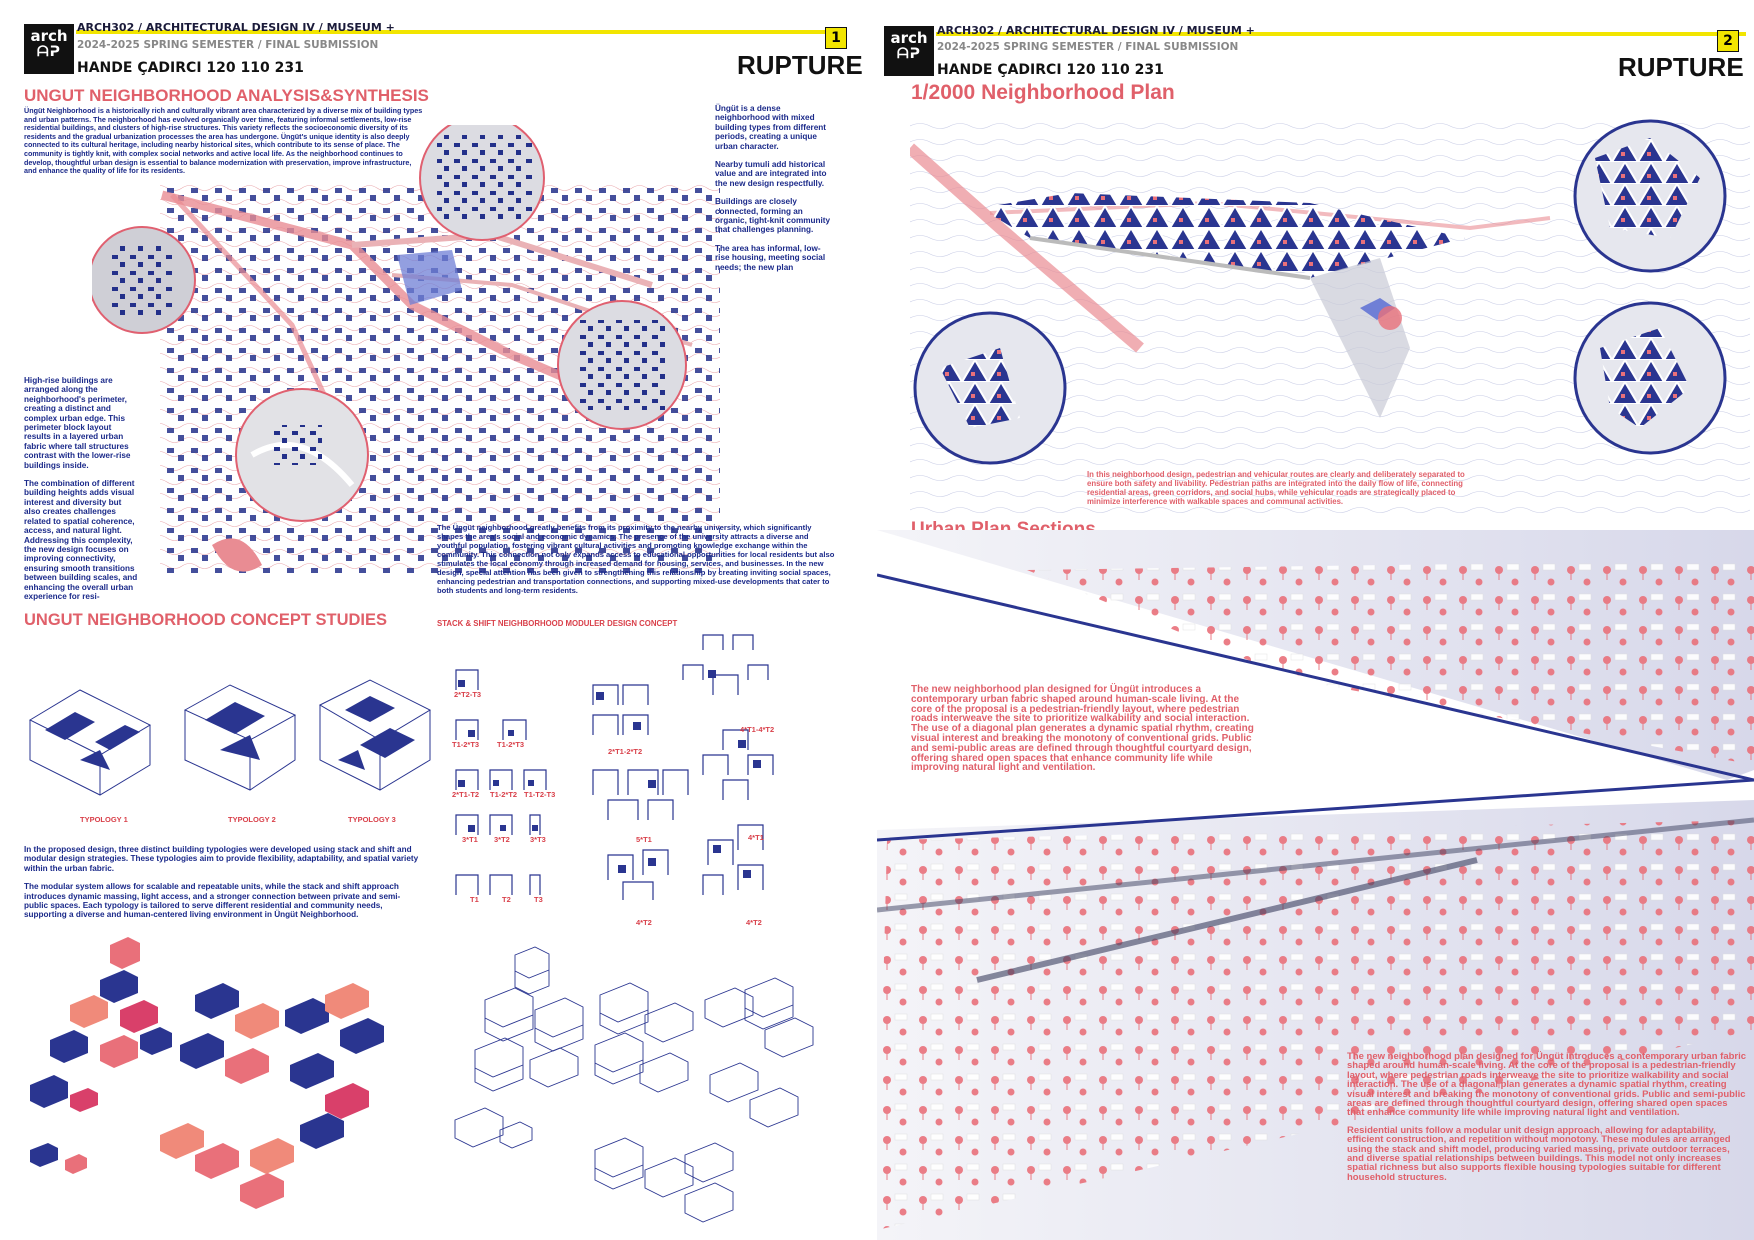 The image size is (1754, 1240). Describe the element at coordinates (757, 729) in the screenshot. I see `module-label: 4*T1-4*T2` at that location.